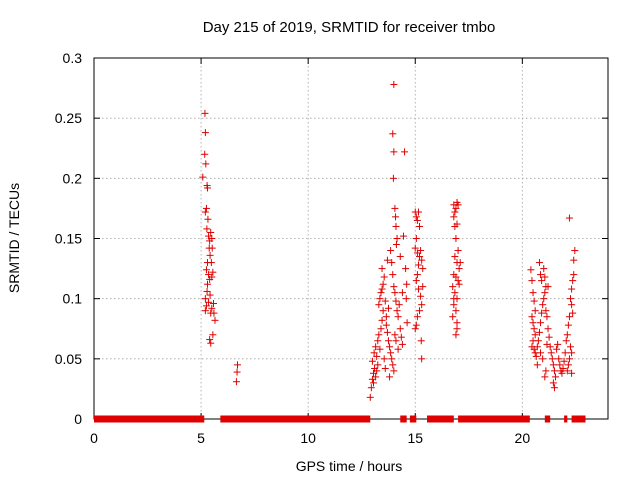 The width and height of the screenshot is (640, 480). Describe the element at coordinates (73, 58) in the screenshot. I see `y-tick-label: 0.3` at that location.